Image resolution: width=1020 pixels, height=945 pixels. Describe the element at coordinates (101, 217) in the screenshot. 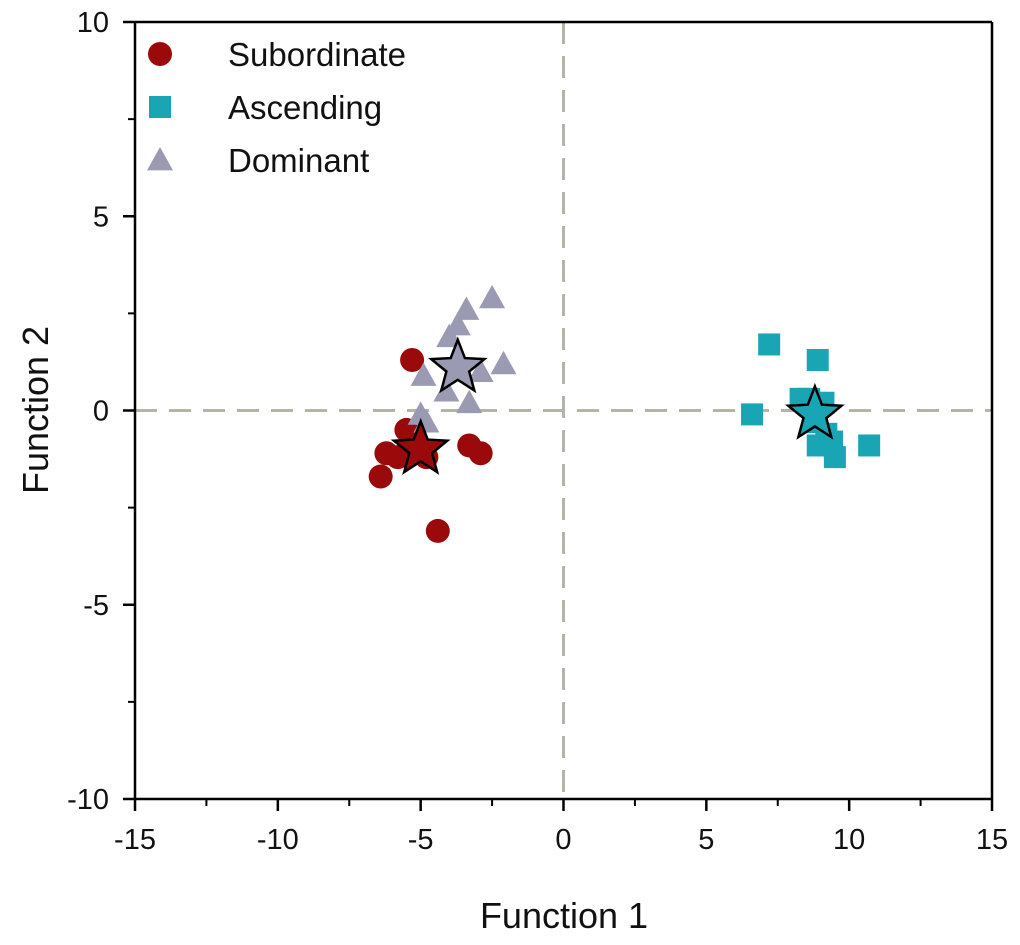

I see `y-tick-label-3: 5` at that location.